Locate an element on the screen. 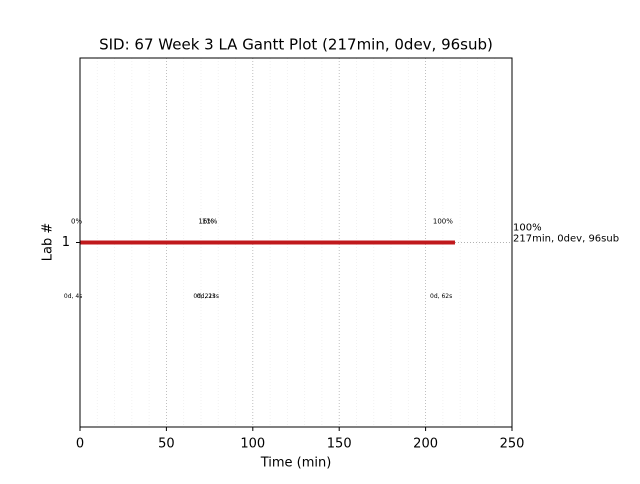 The image size is (640, 484). bottom-label: 0d, 62s is located at coordinates (441, 296).